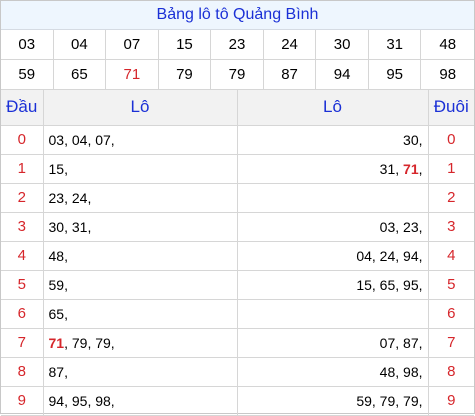  I want to click on duoi-cell: 2, so click(451, 198).